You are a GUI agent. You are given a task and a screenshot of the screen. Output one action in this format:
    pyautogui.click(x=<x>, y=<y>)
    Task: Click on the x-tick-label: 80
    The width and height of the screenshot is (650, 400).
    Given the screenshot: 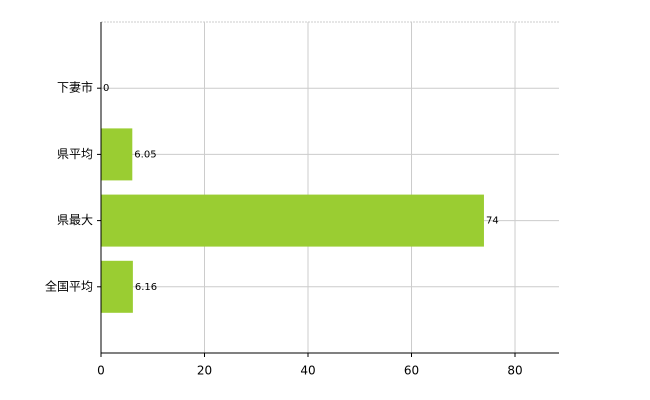 What is the action you would take?
    pyautogui.click(x=514, y=371)
    